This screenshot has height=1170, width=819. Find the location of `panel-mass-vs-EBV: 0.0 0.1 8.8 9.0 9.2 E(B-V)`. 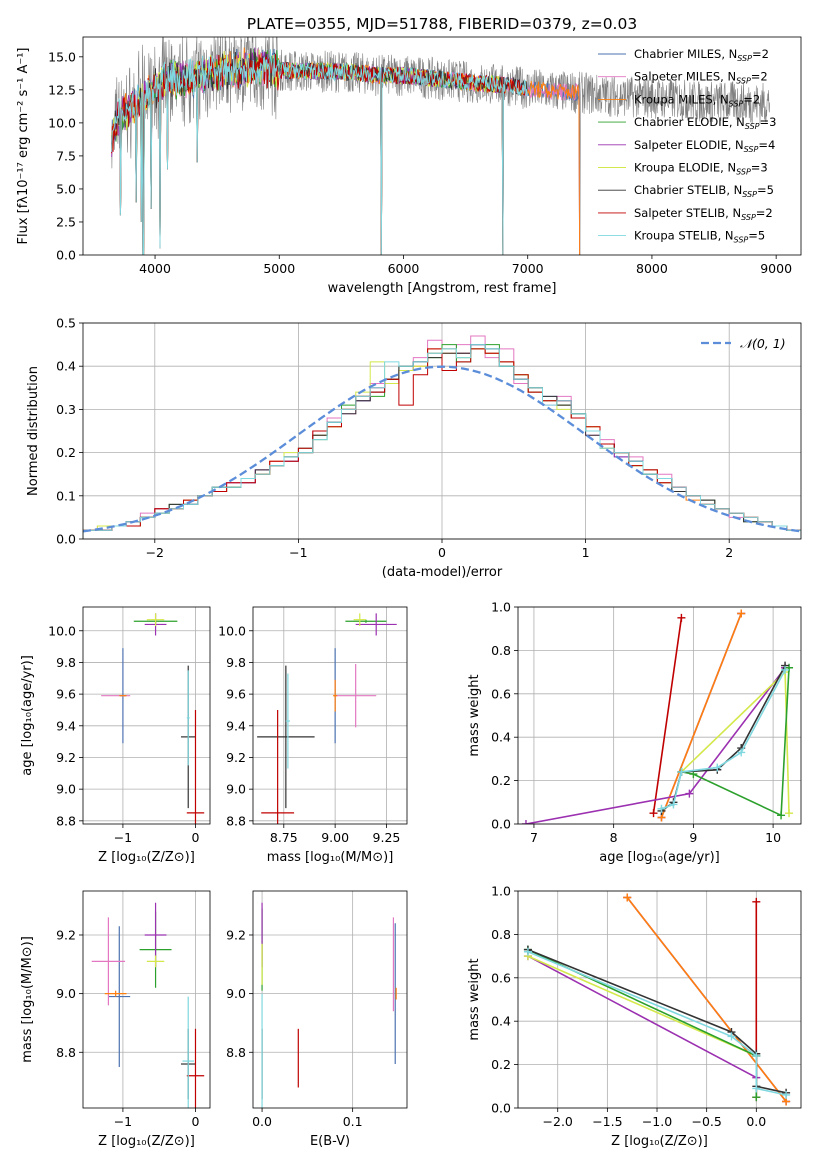

panel-mass-vs-EBV: 0.0 0.1 8.8 9.0 9.2 E(B-V) is located at coordinates (317, 1019).